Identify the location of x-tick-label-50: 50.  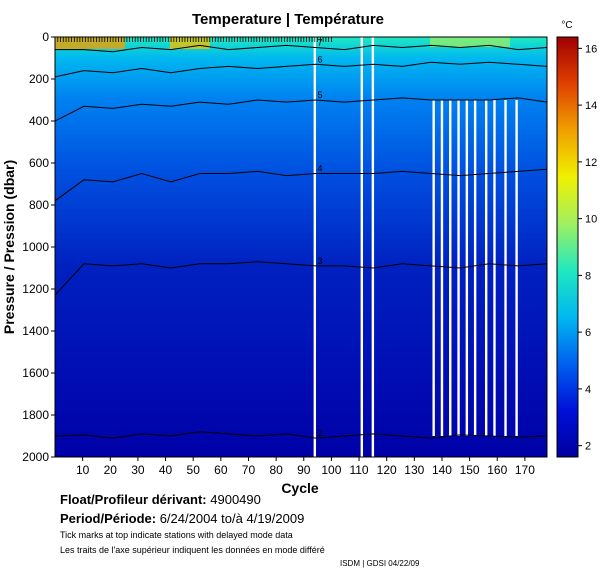
(194, 470).